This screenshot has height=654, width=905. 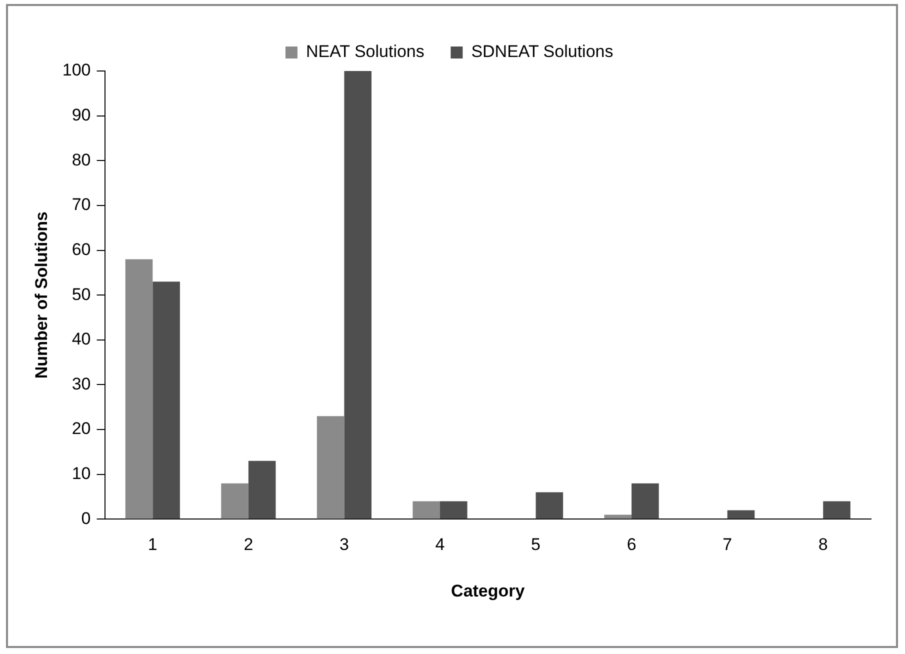 What do you see at coordinates (631, 544) in the screenshot?
I see `x-tick-label: 6` at bounding box center [631, 544].